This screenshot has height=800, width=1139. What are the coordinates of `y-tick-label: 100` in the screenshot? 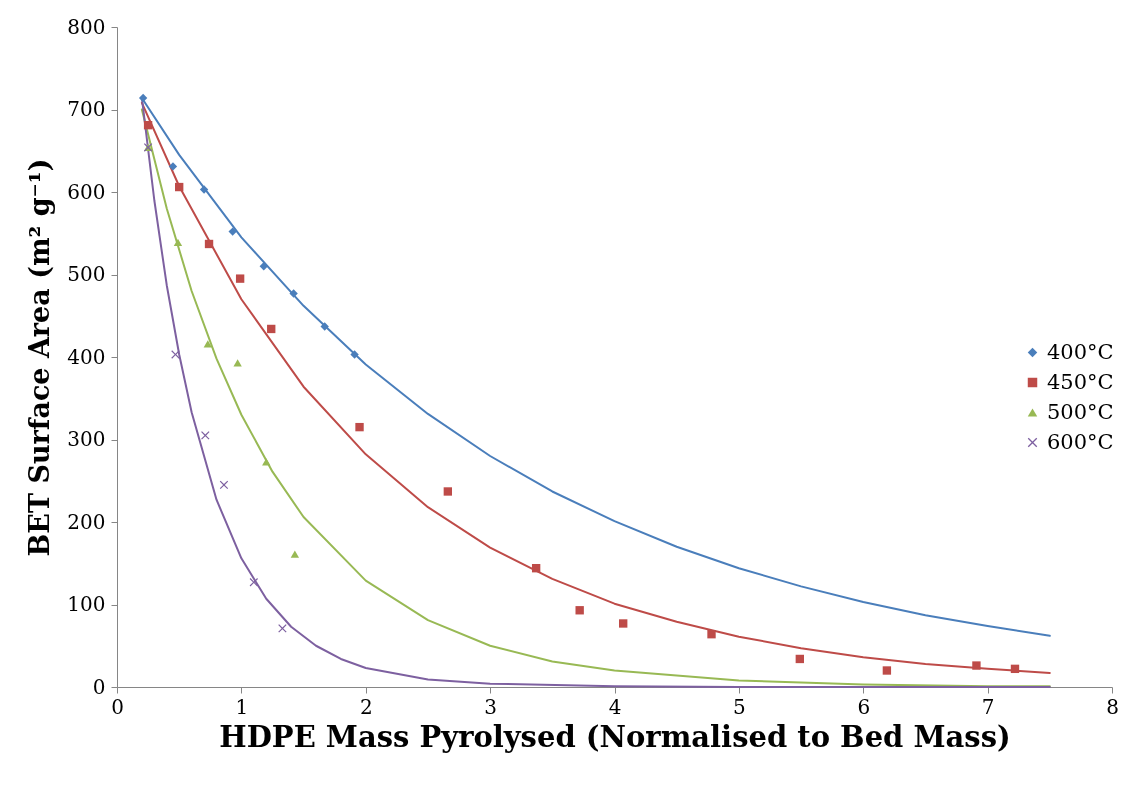 It's located at (86, 604).